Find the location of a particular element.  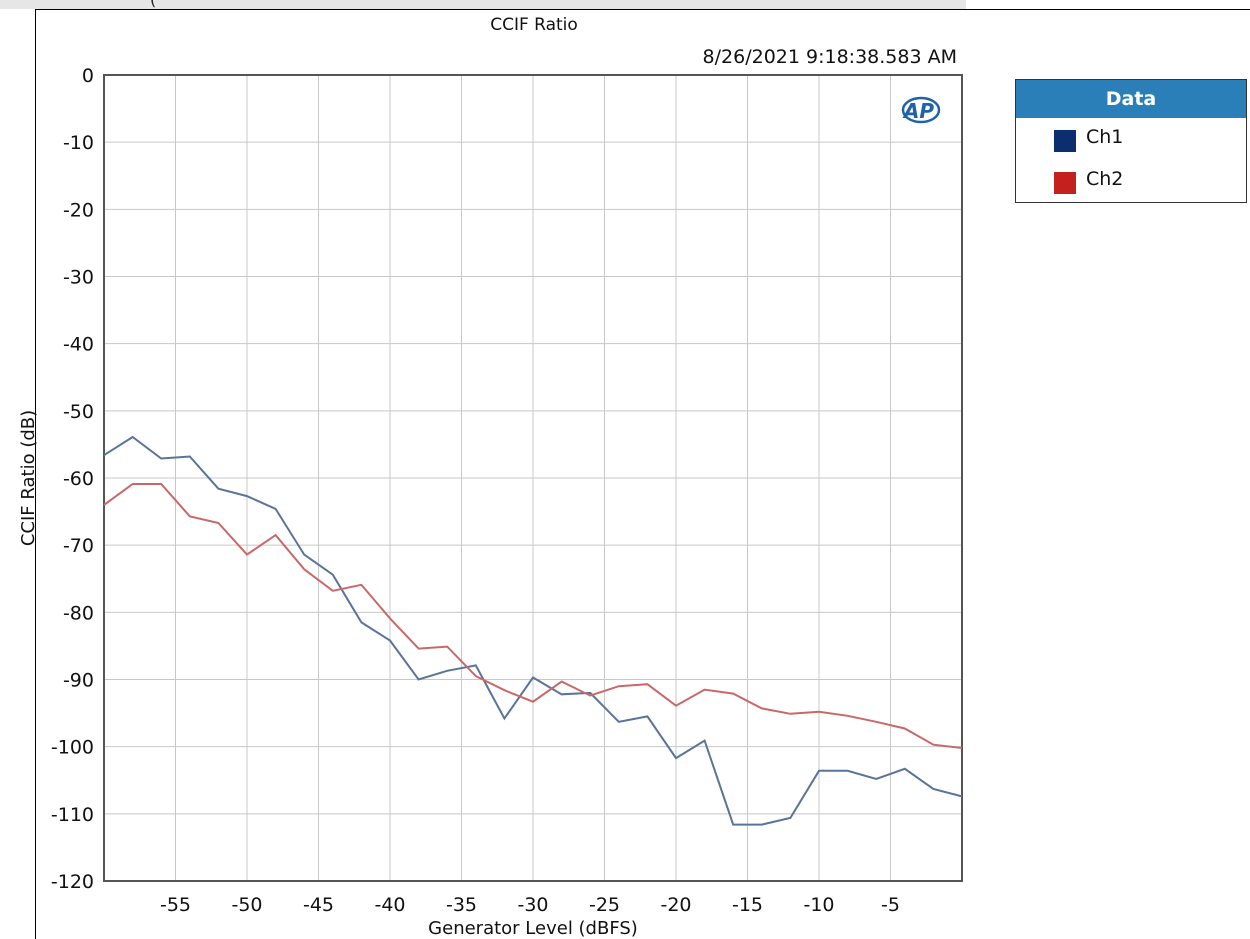

y-tick-label: -120 is located at coordinates (72, 882).